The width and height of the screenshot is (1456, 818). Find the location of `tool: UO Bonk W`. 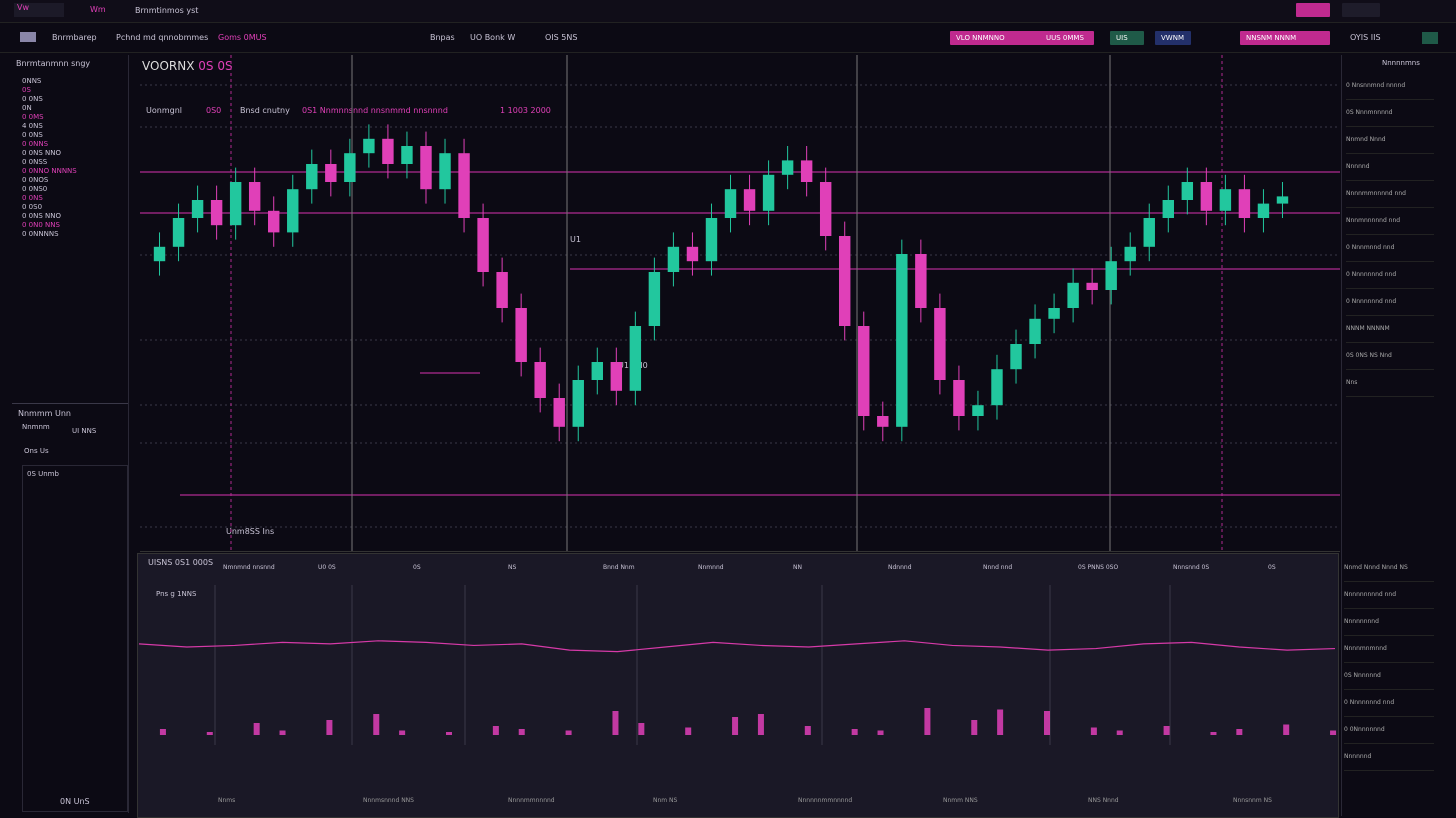

tool: UO Bonk W is located at coordinates (493, 37).